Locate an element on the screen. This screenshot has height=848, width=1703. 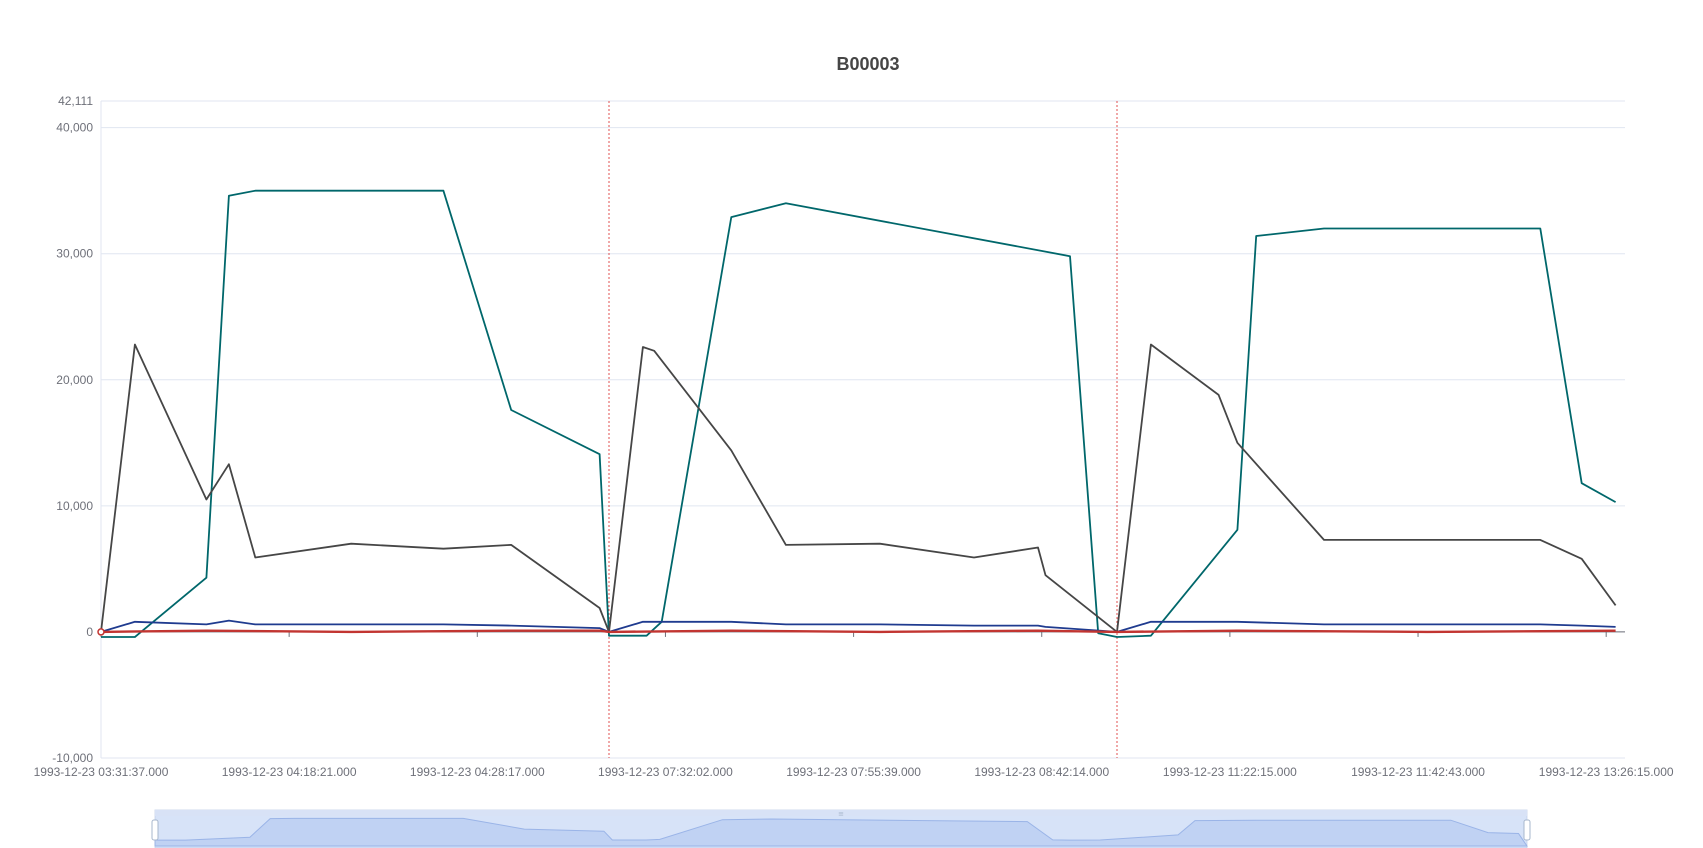
y-tick-label: -10,000 is located at coordinates (72, 758).